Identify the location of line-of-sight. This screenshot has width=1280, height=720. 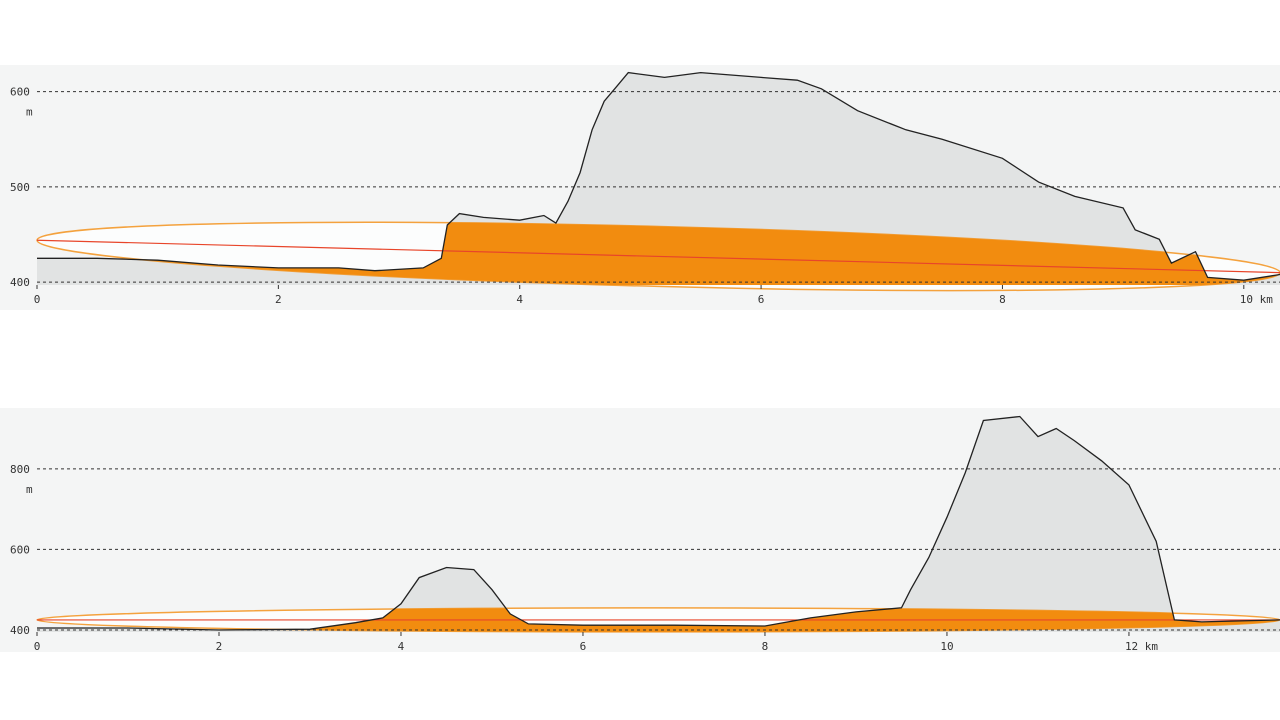
(658, 256).